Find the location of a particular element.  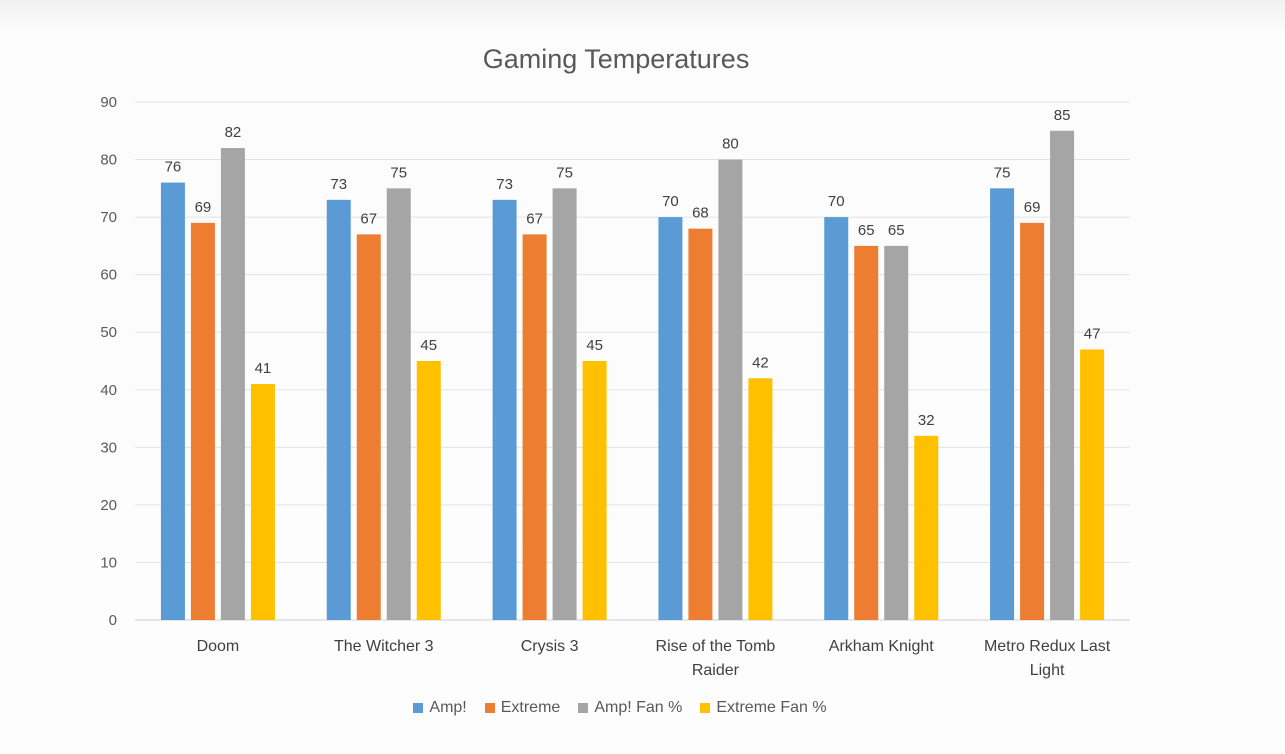

x-tick-label: Raider is located at coordinates (716, 670).